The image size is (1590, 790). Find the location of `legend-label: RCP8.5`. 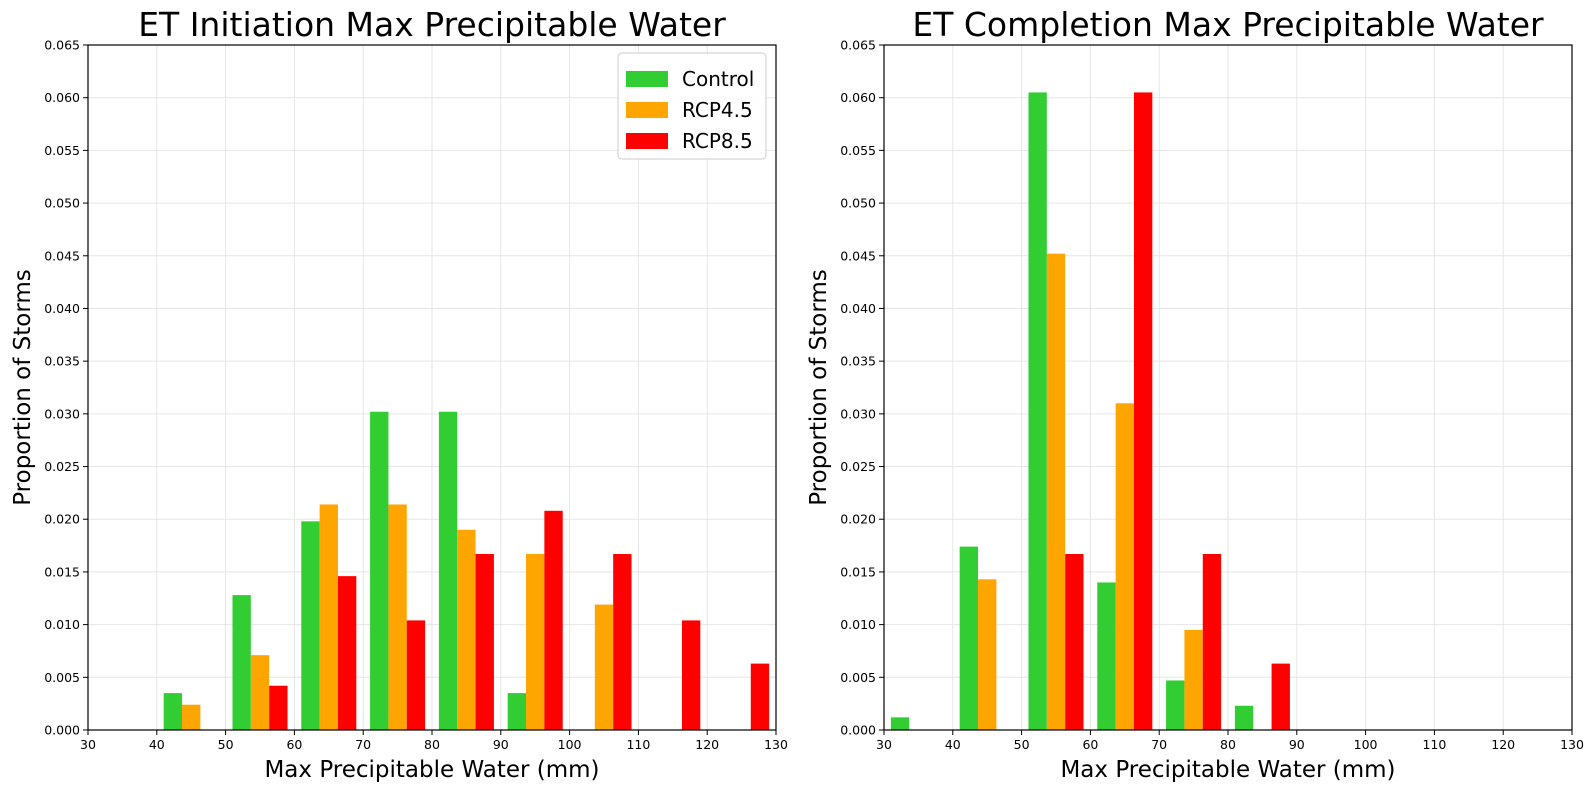

legend-label: RCP8.5 is located at coordinates (717, 141).